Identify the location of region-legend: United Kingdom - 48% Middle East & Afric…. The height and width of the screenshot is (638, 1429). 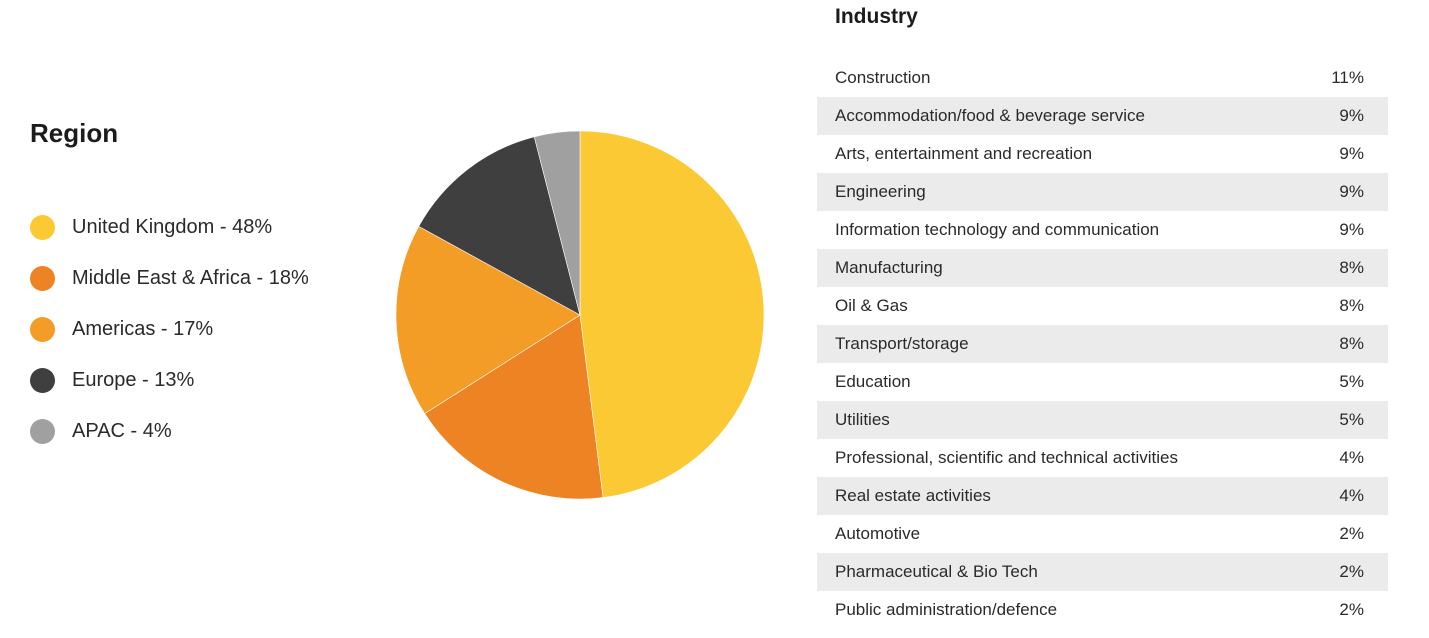
(169, 329).